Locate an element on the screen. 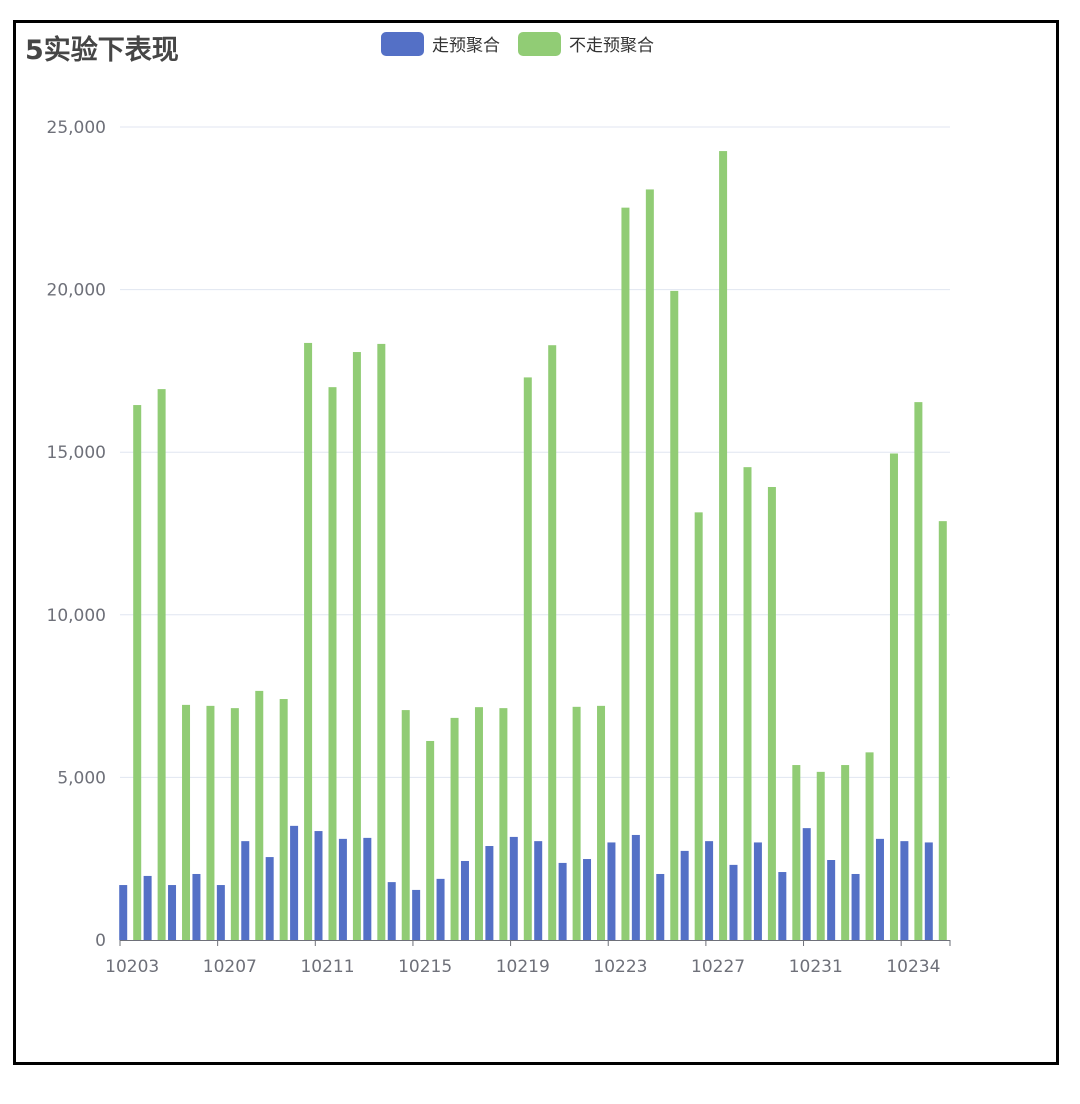 Image resolution: width=1080 pixels, height=1104 pixels. legend-label: 不走预聚合 is located at coordinates (611, 46).